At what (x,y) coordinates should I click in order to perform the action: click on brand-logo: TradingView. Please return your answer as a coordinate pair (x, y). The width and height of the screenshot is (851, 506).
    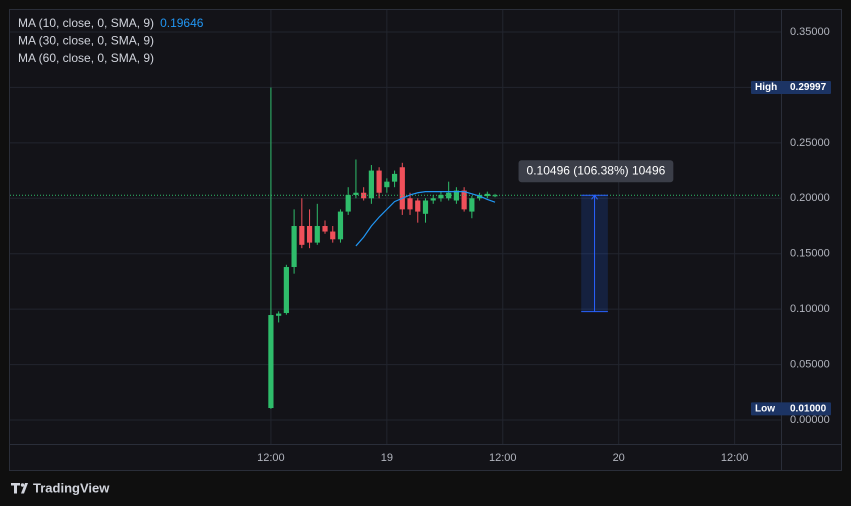
    Looking at the image, I should click on (60, 487).